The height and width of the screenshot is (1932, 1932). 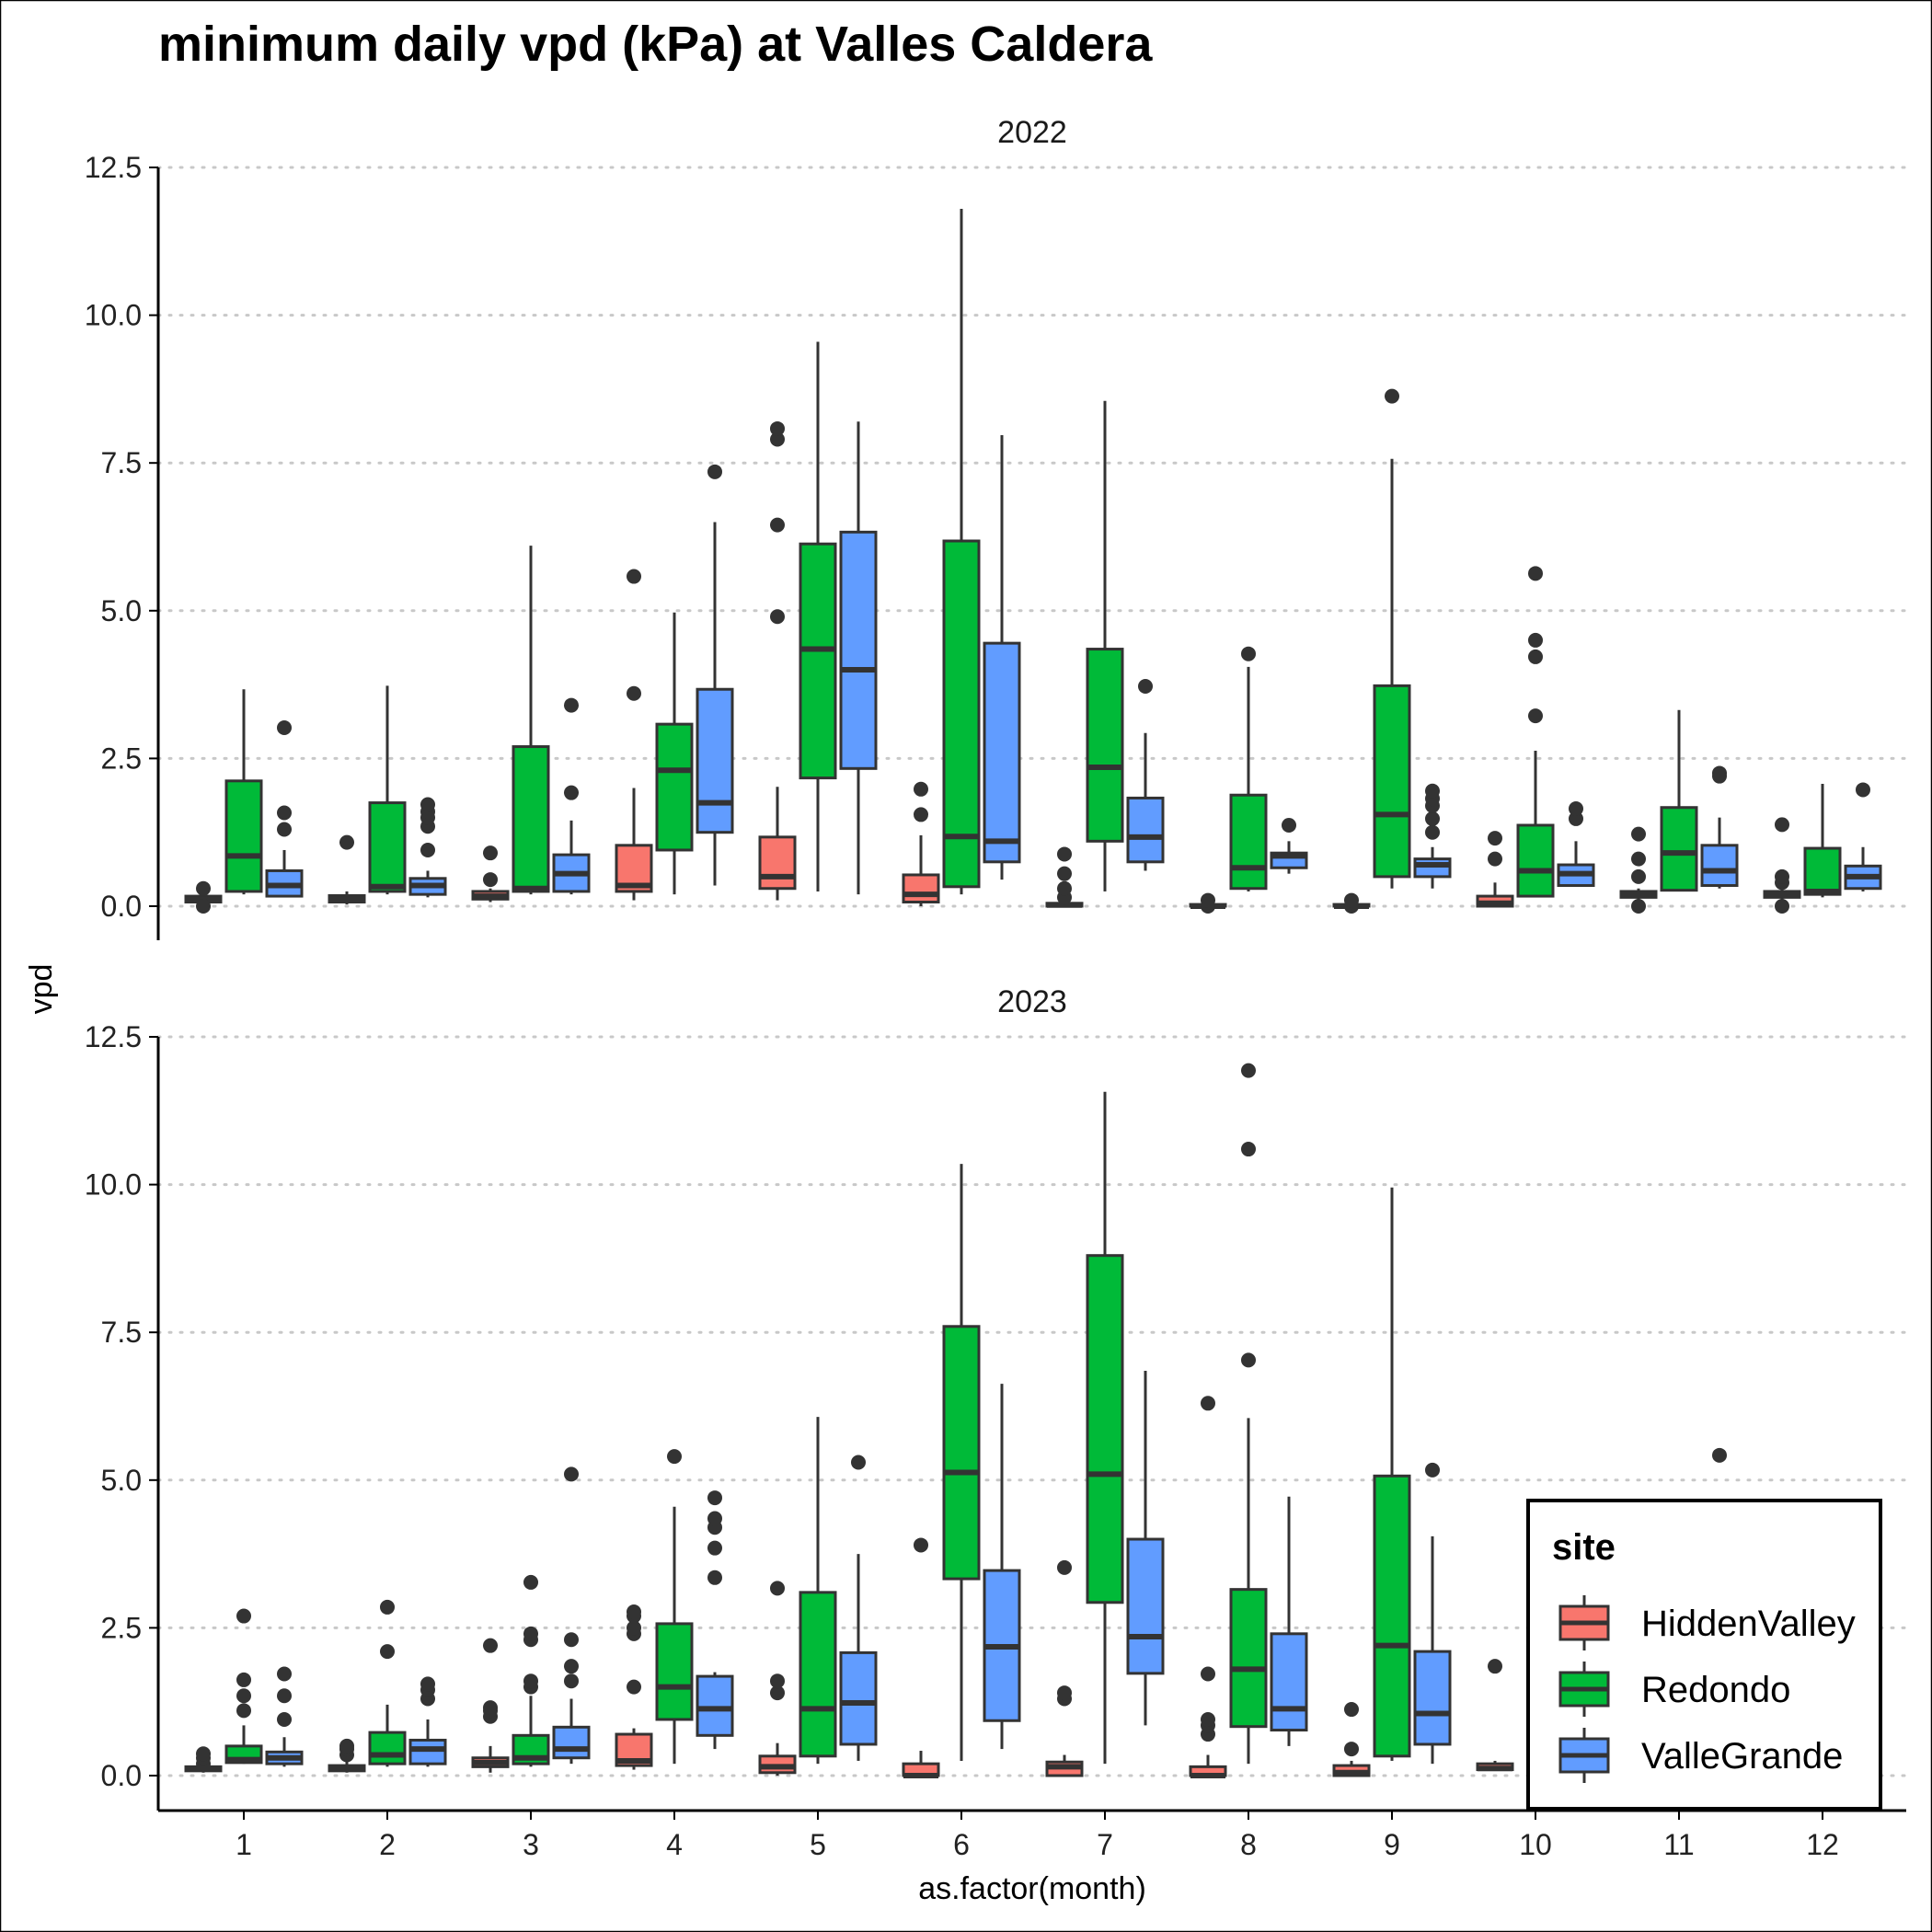 I want to click on x-tick-label: 12, so click(x=1822, y=1844).